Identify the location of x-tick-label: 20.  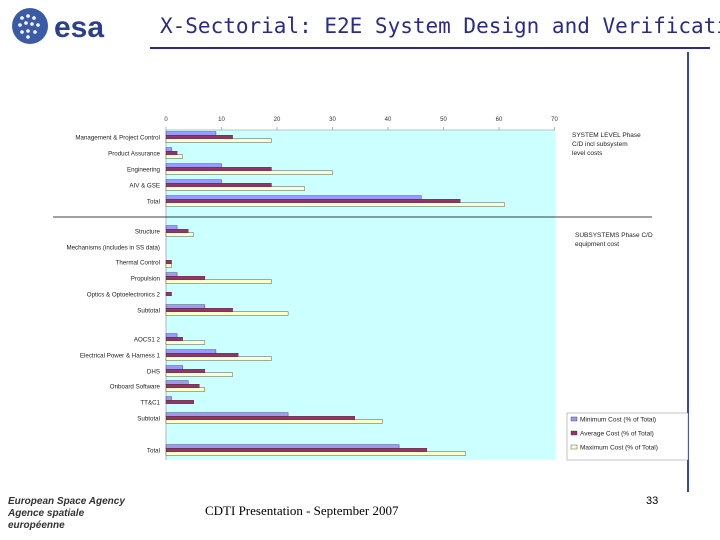
(277, 120).